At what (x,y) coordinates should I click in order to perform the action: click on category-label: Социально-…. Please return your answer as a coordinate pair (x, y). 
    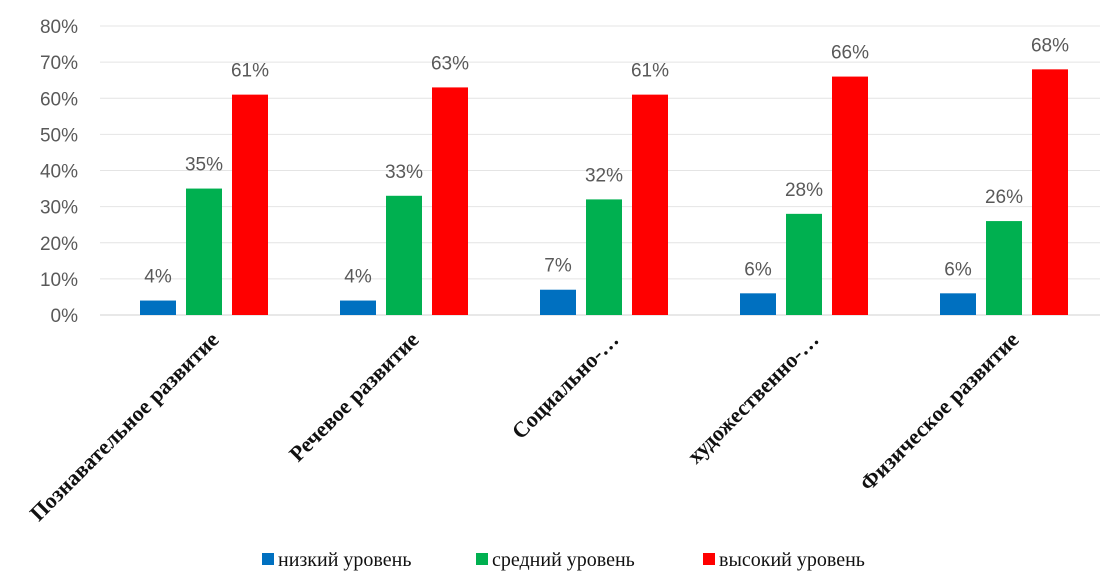
    Looking at the image, I should click on (565, 385).